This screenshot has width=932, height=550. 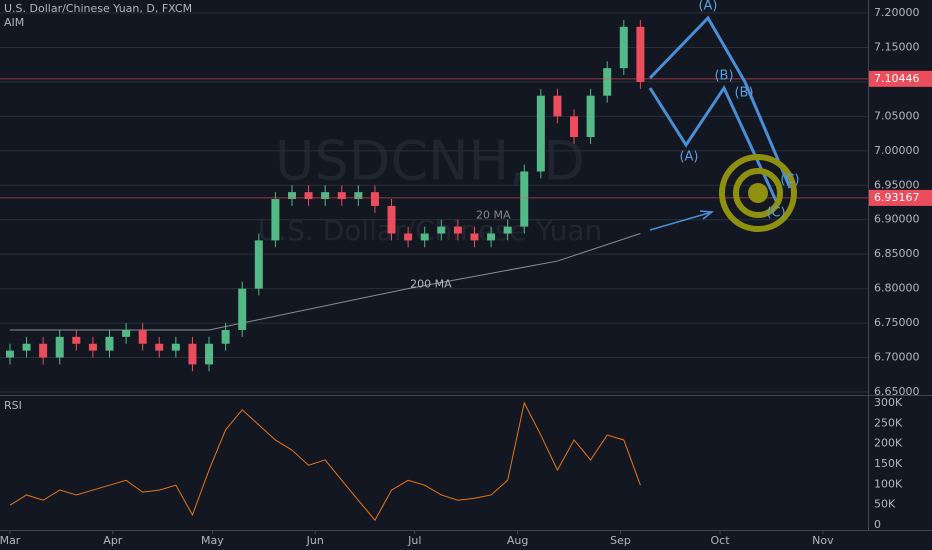 What do you see at coordinates (620, 540) in the screenshot?
I see `x-tick-label: Sep` at bounding box center [620, 540].